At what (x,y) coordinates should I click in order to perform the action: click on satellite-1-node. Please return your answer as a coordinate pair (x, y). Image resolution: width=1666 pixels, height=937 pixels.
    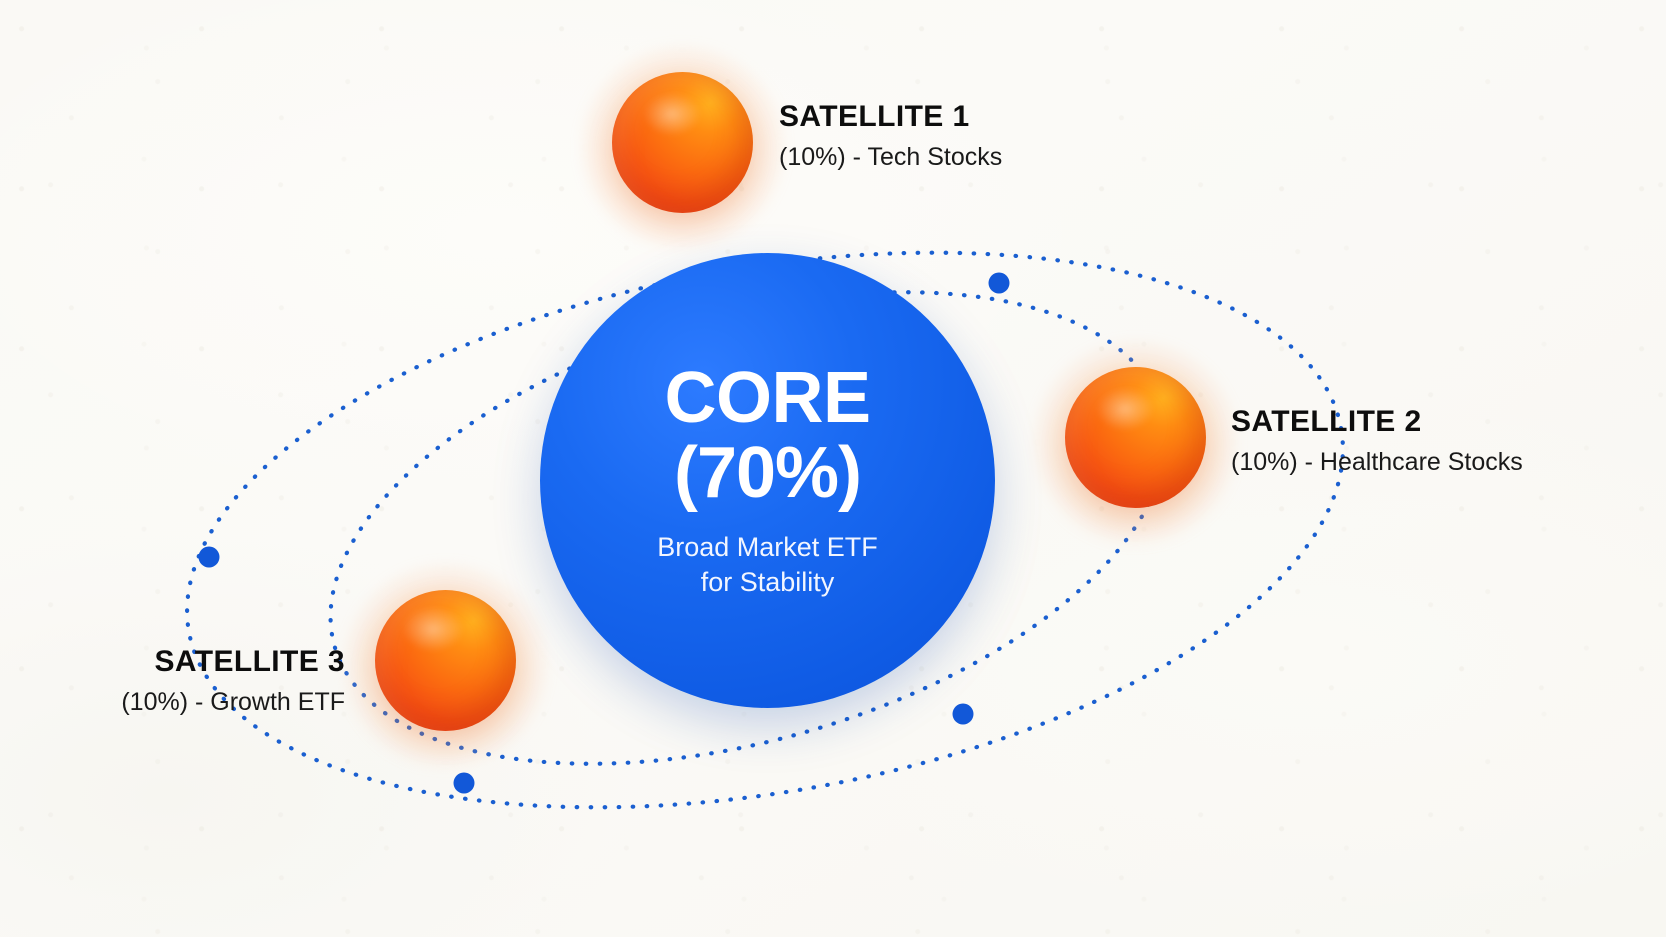
    Looking at the image, I should click on (682, 147).